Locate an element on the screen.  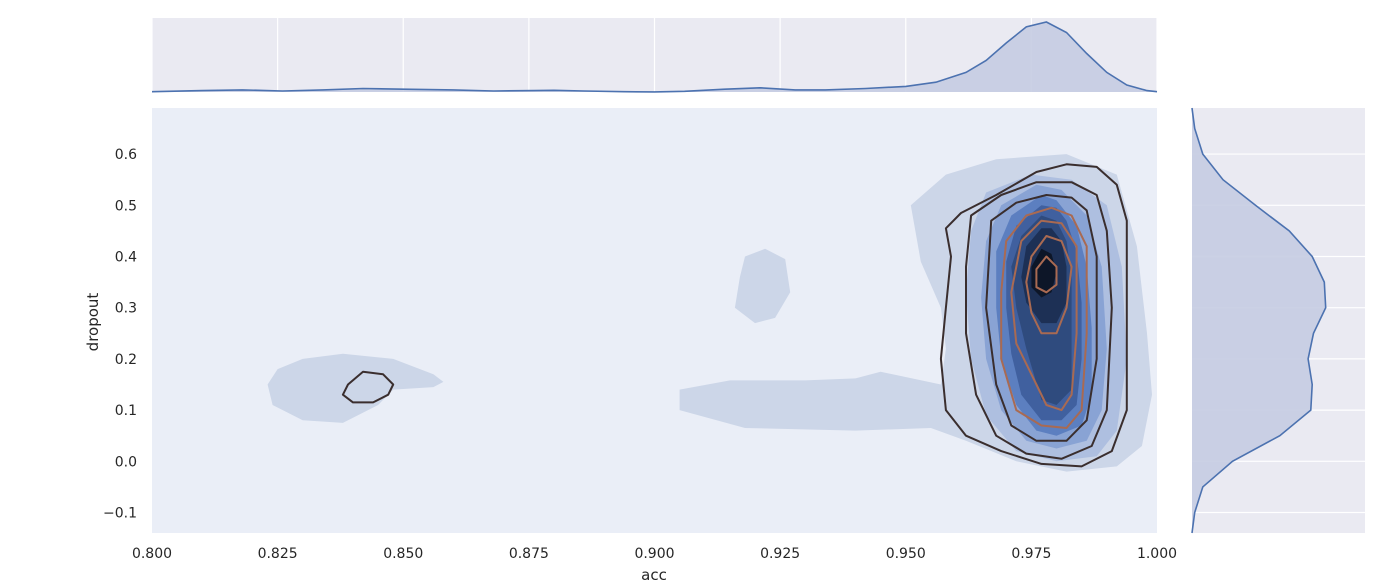
top-marginal-density-line is located at coordinates (654, 57).